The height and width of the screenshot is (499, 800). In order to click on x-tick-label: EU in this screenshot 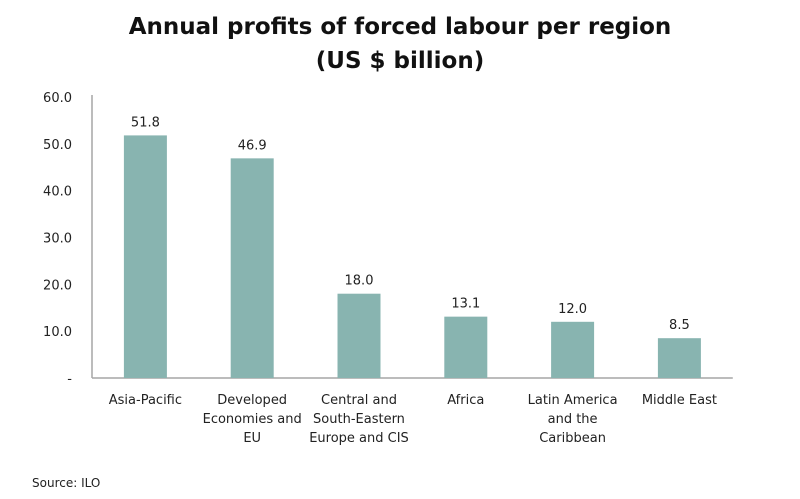, I will do `click(252, 438)`.